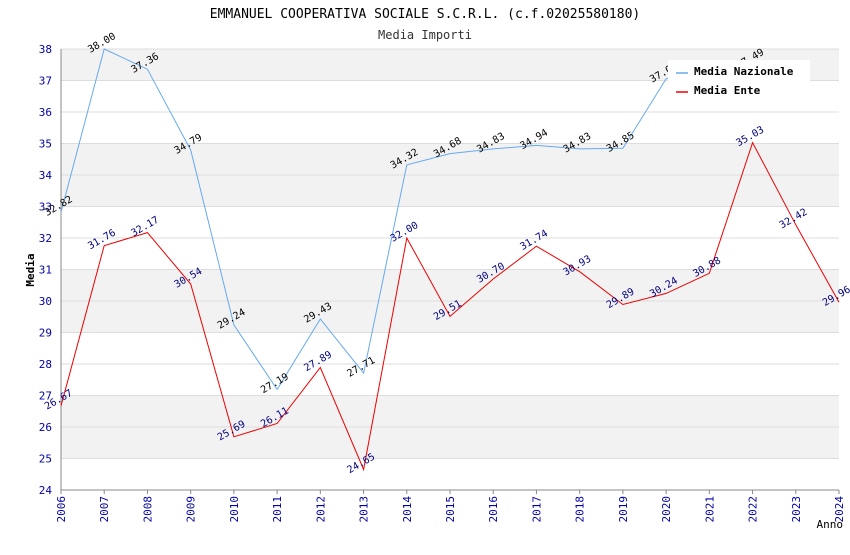  Describe the element at coordinates (709, 509) in the screenshot. I see `x-tick-label: 2021` at that location.